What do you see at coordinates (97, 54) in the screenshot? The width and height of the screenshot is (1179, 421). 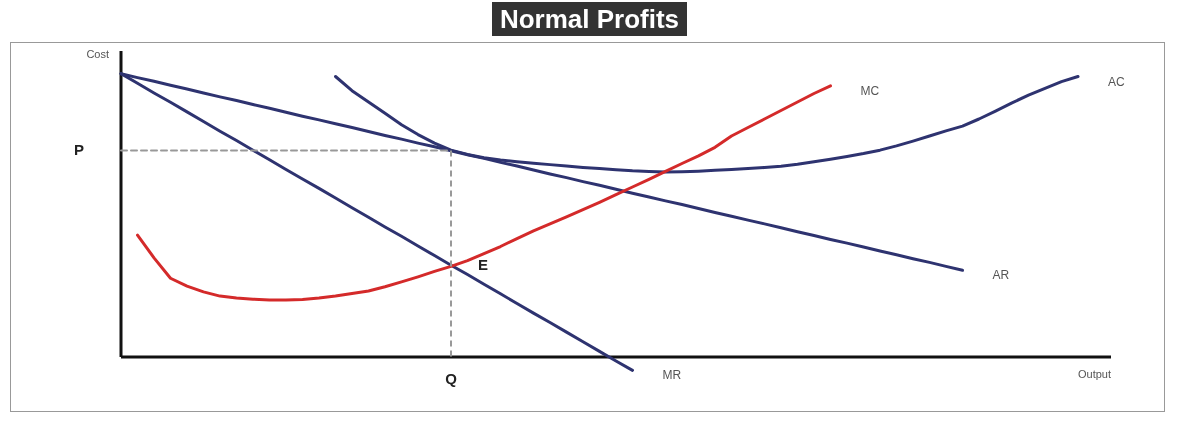 I see `y-axis-title: Cost` at bounding box center [97, 54].